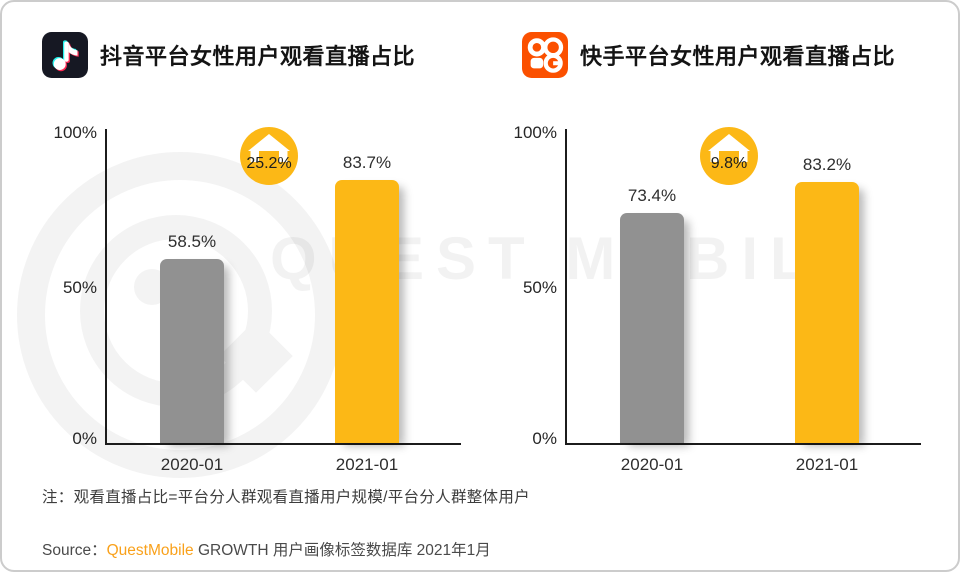  I want to click on bar-2020-01: 58.5%, so click(192, 337).